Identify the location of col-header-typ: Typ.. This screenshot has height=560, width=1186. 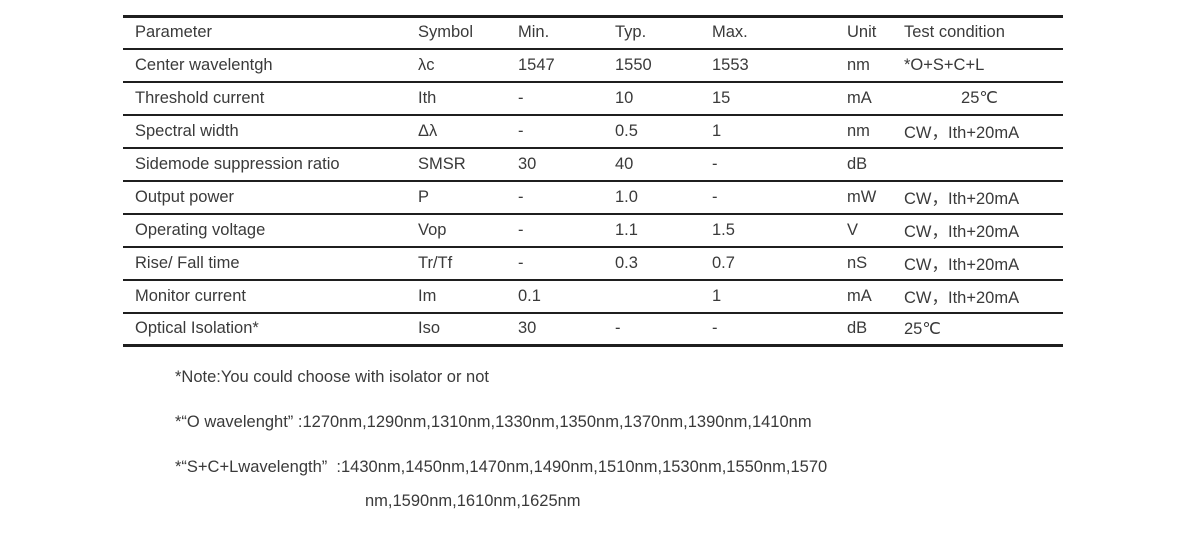
(631, 32).